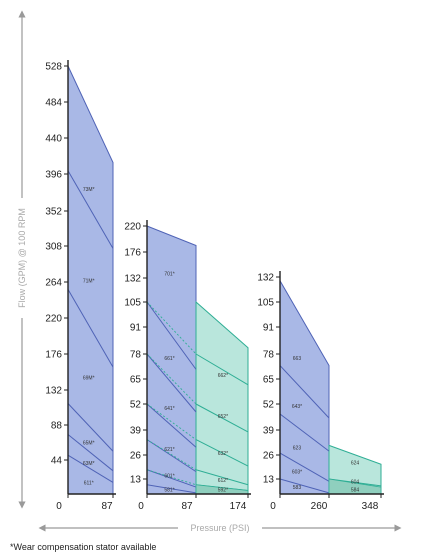  Describe the element at coordinates (223, 481) in the screenshot. I see `model-label: 612*` at that location.